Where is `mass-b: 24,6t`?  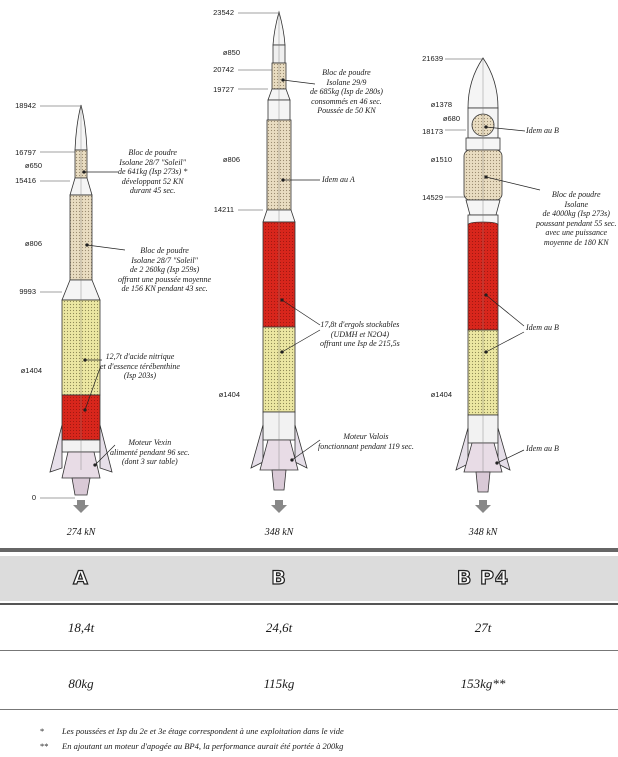 mass-b: 24,6t is located at coordinates (279, 627).